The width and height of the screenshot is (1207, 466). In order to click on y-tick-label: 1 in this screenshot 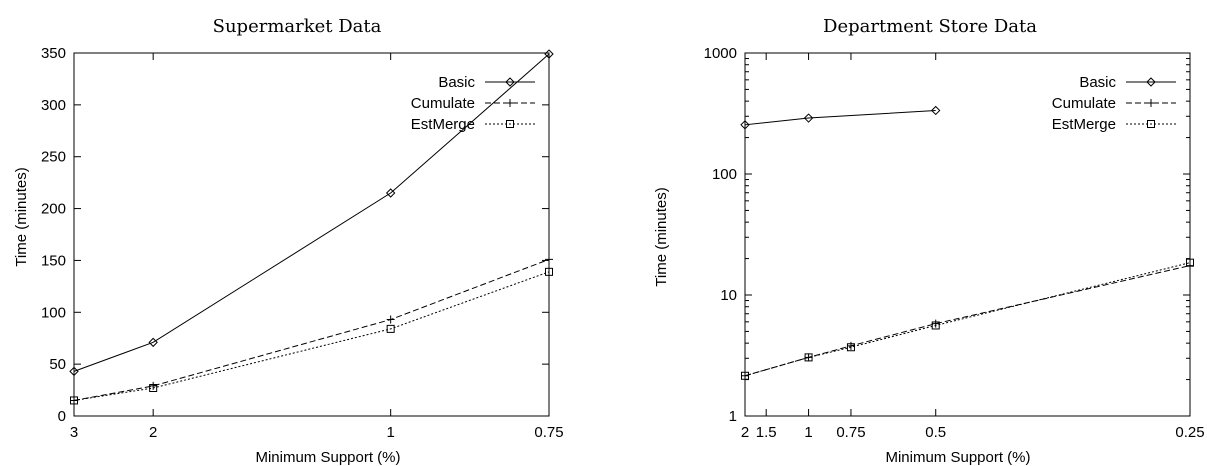, I will do `click(733, 416)`.